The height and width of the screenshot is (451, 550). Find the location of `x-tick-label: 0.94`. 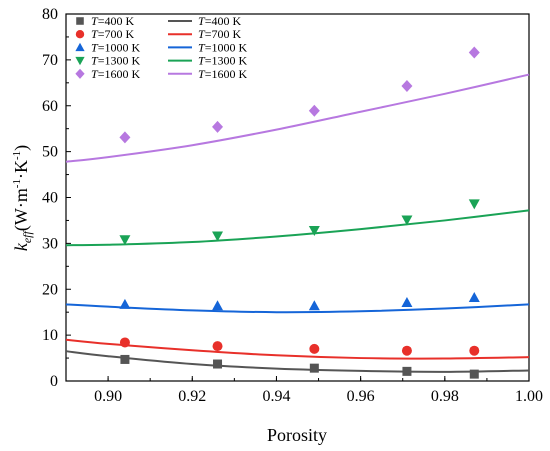

x-tick-label: 0.94 is located at coordinates (276, 396).